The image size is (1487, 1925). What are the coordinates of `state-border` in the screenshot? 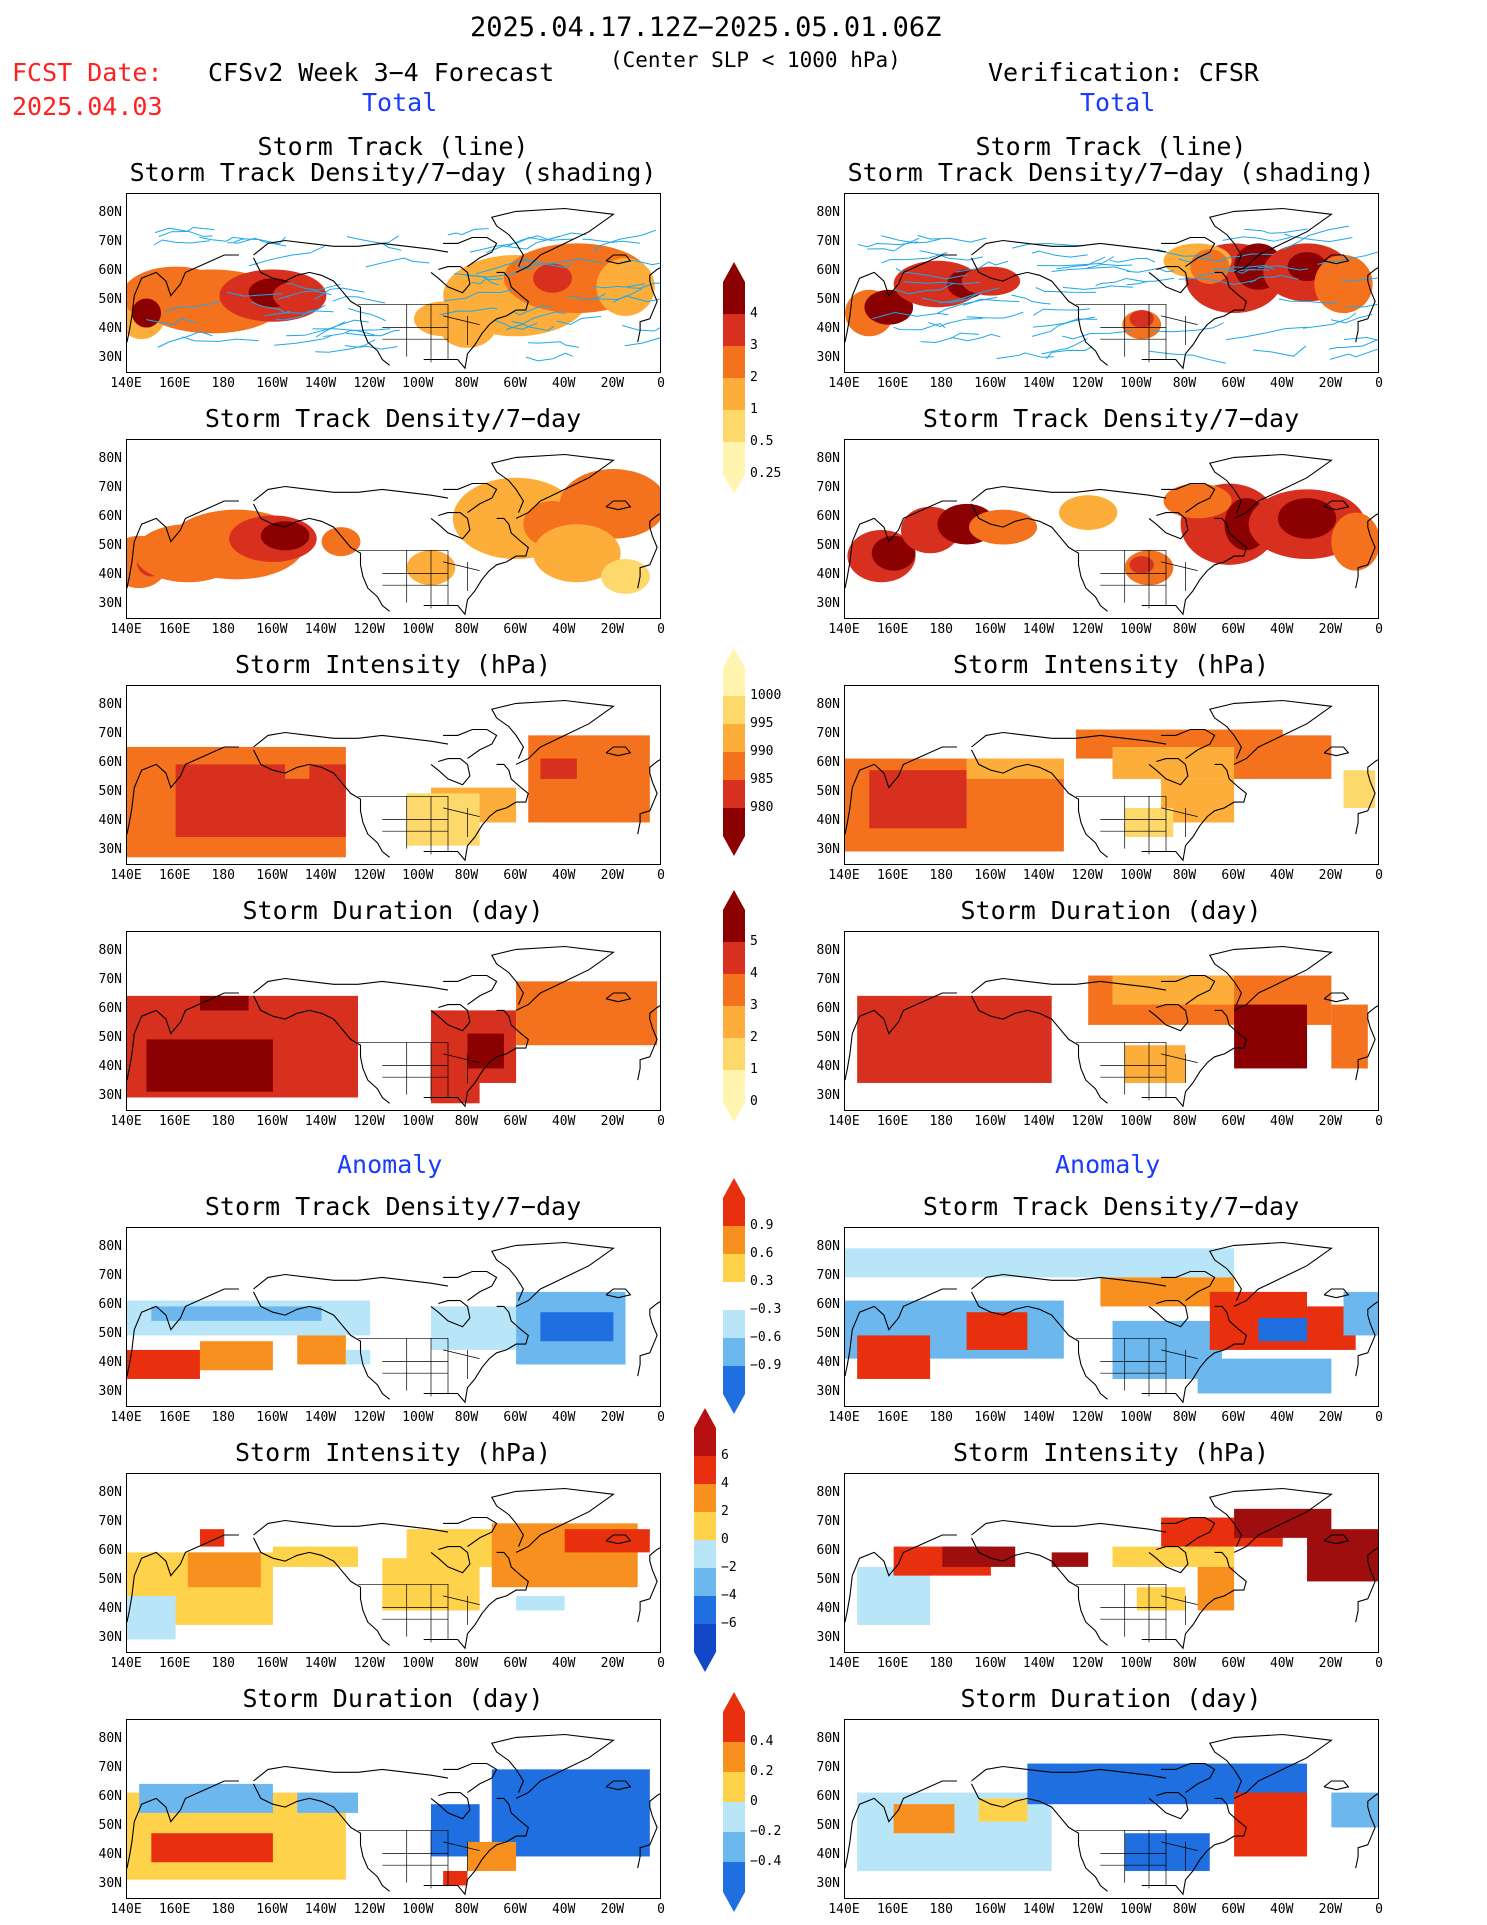 It's located at (1179, 1058).